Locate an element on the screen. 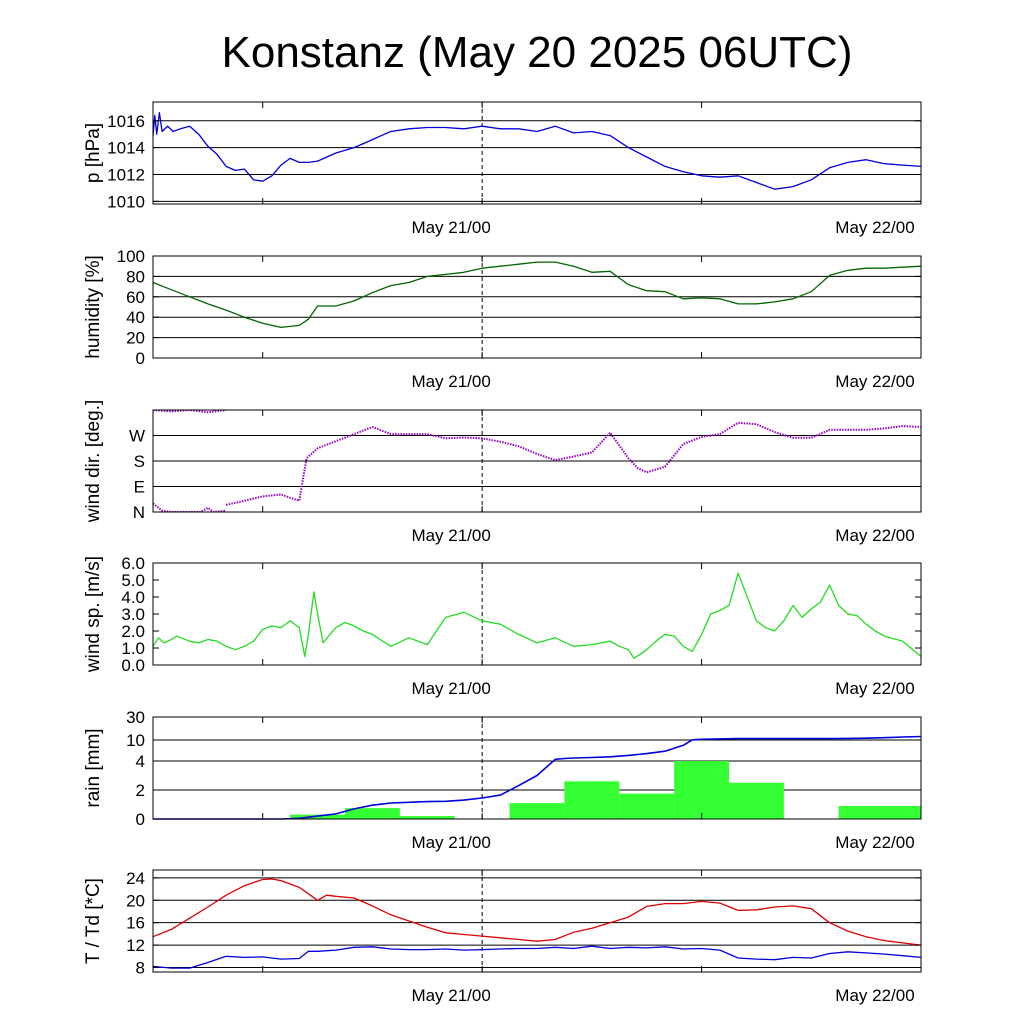  y-tick-label: W is located at coordinates (137, 436).